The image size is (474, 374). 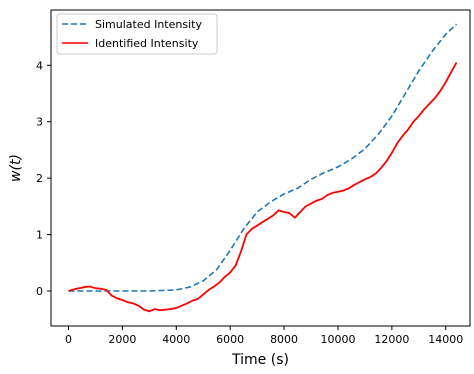 What do you see at coordinates (122, 339) in the screenshot?
I see `x-tick-label: 2000` at bounding box center [122, 339].